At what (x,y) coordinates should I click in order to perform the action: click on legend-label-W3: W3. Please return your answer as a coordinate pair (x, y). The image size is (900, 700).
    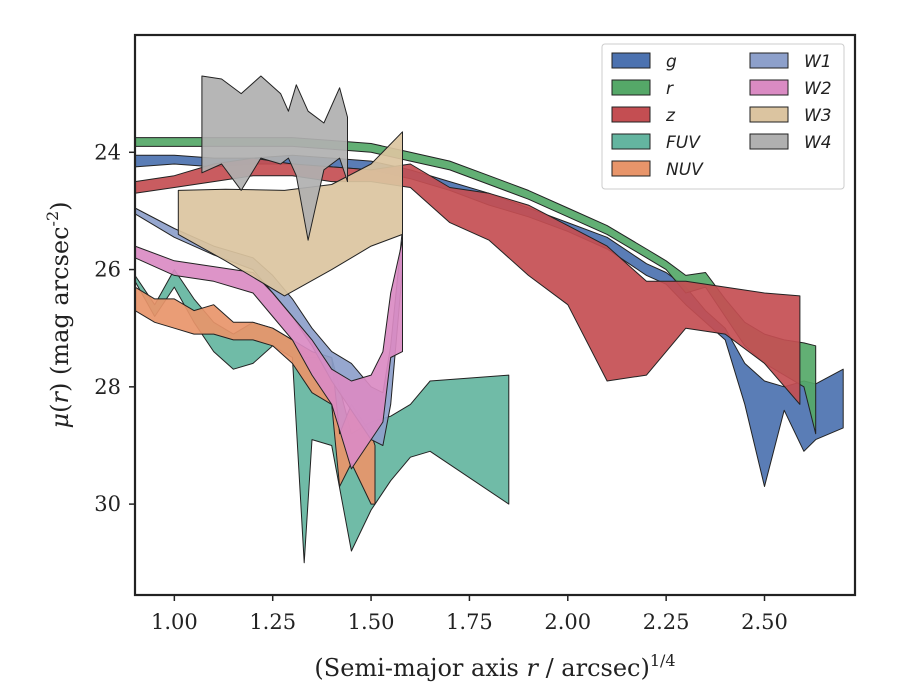
    Looking at the image, I should click on (818, 116).